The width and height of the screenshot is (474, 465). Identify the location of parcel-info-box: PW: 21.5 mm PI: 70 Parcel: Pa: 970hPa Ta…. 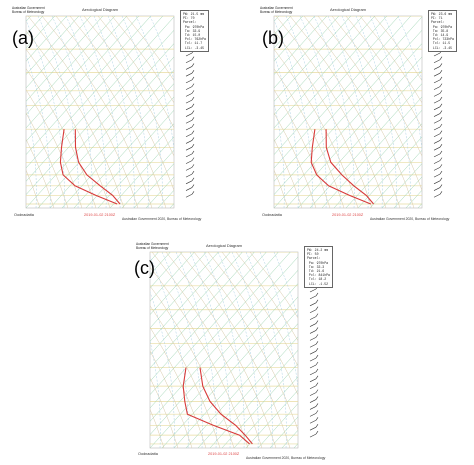
(194, 31).